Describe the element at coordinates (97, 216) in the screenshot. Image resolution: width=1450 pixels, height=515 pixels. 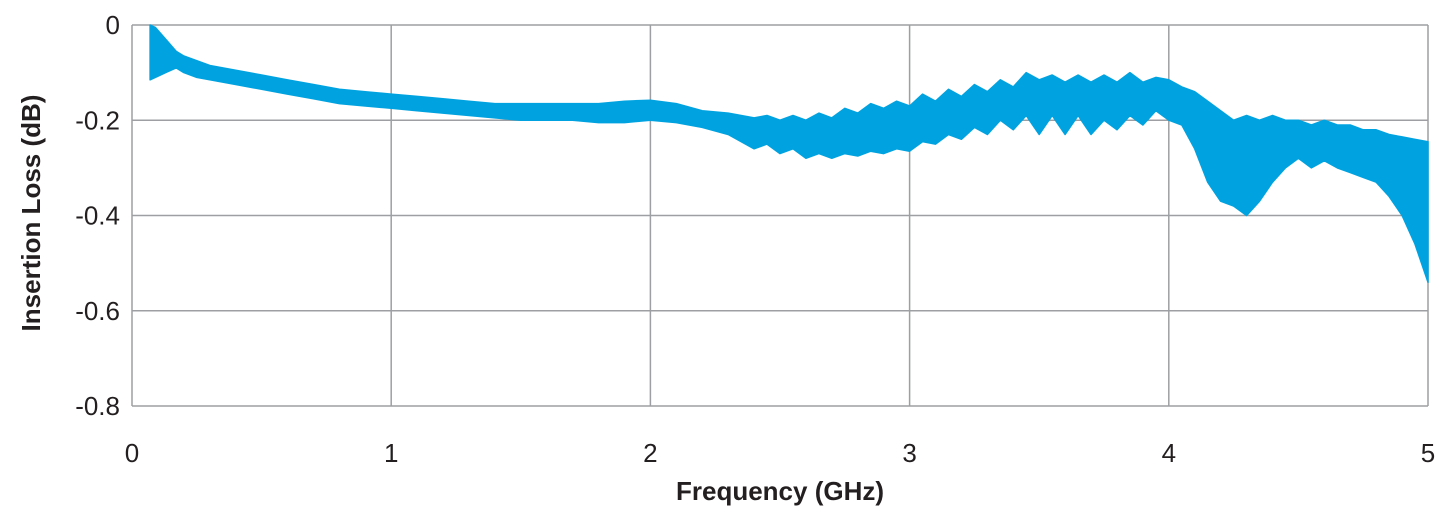
I see `y-tick-label: -0.4` at that location.